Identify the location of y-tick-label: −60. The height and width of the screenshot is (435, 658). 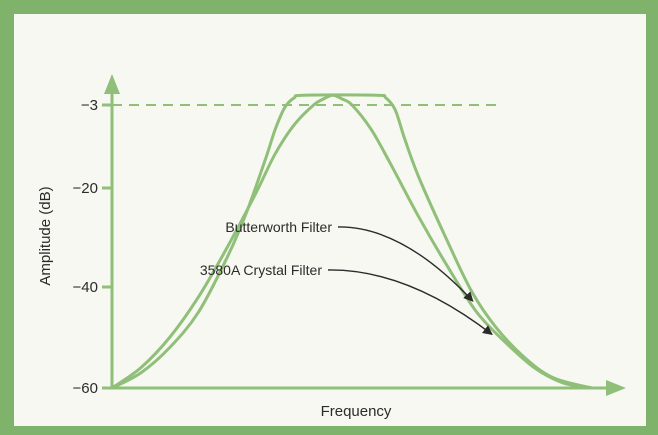
(85, 388).